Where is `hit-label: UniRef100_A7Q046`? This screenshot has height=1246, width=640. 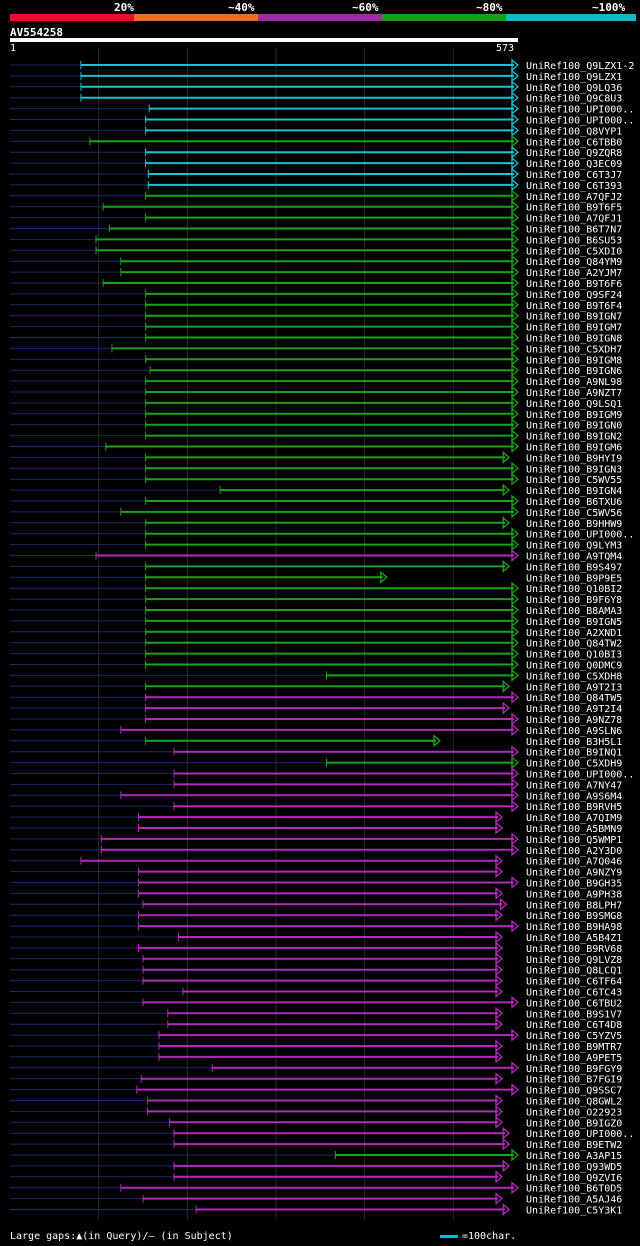
hit-label: UniRef100_A7Q046 is located at coordinates (574, 862).